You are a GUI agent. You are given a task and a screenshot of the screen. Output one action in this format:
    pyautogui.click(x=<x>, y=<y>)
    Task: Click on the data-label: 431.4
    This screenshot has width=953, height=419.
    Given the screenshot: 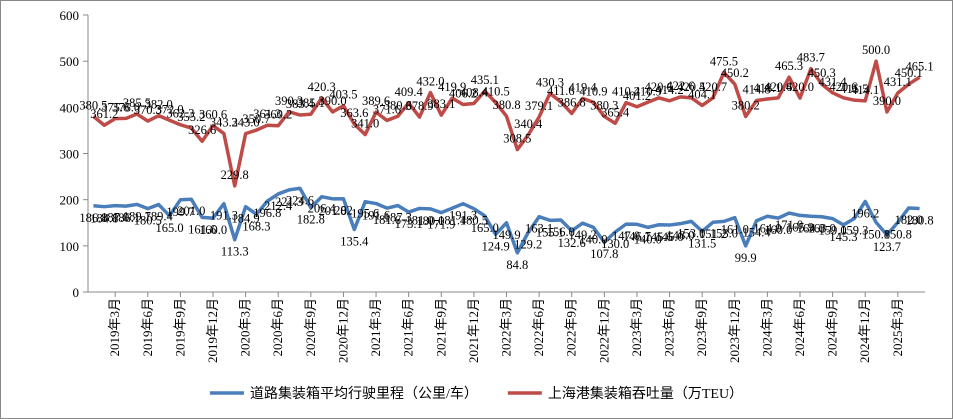 What is the action you would take?
    pyautogui.click(x=833, y=82)
    